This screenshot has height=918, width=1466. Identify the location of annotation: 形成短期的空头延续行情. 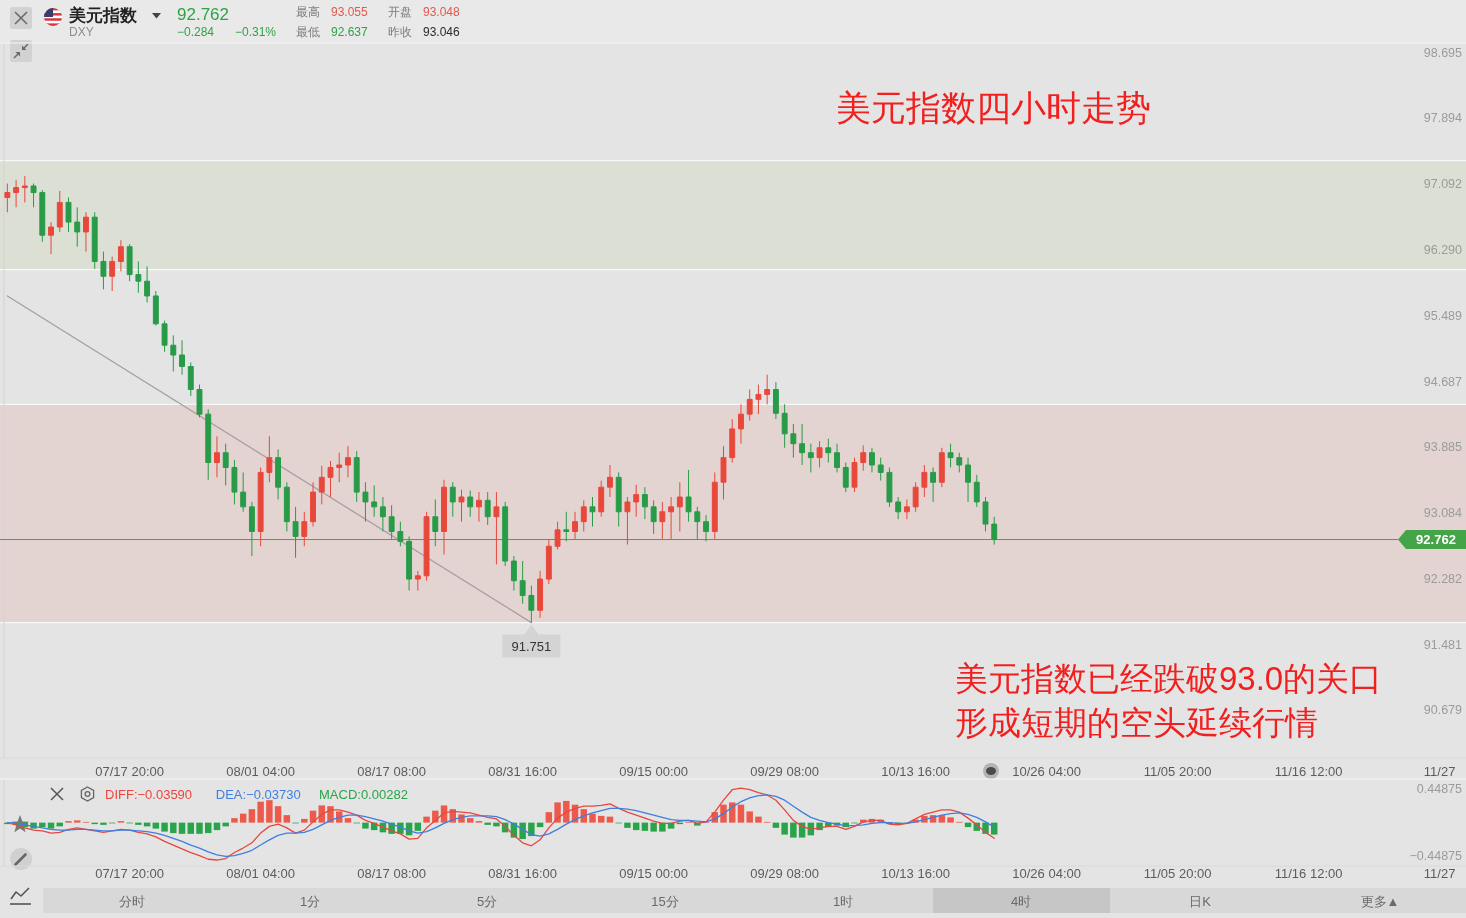
(1136, 722).